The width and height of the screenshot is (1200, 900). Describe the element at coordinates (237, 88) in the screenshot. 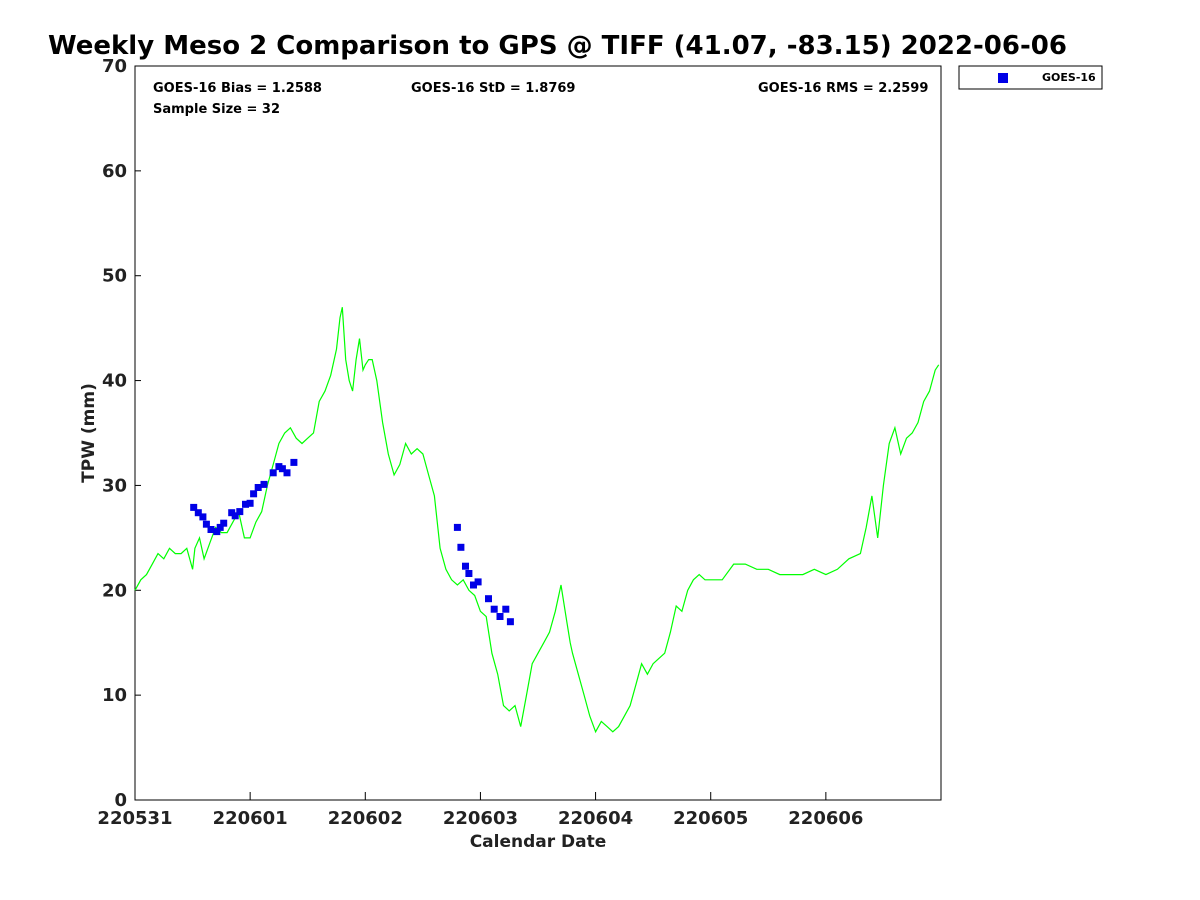

I see `bias-stat: GOES-16 Bias = 1.2588` at that location.